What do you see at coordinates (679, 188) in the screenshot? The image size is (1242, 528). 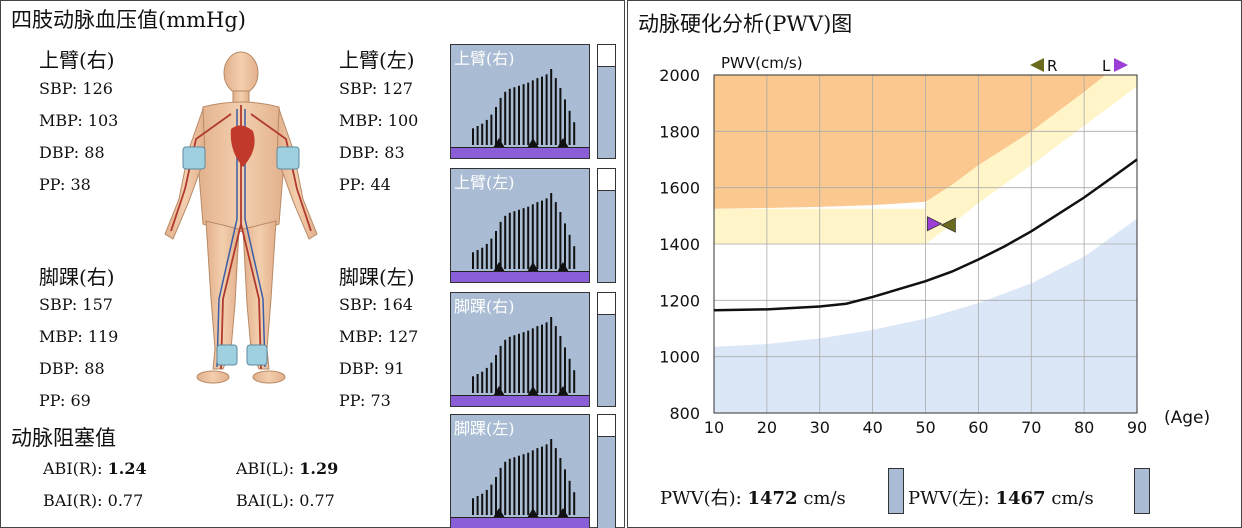 I see `y-tick-label: 1600` at bounding box center [679, 188].